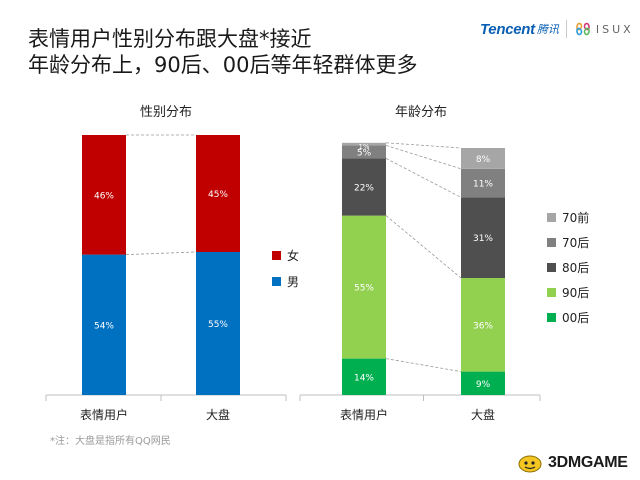 The height and width of the screenshot is (480, 640). What do you see at coordinates (276, 255) in the screenshot?
I see `legend-swatch-女` at bounding box center [276, 255].